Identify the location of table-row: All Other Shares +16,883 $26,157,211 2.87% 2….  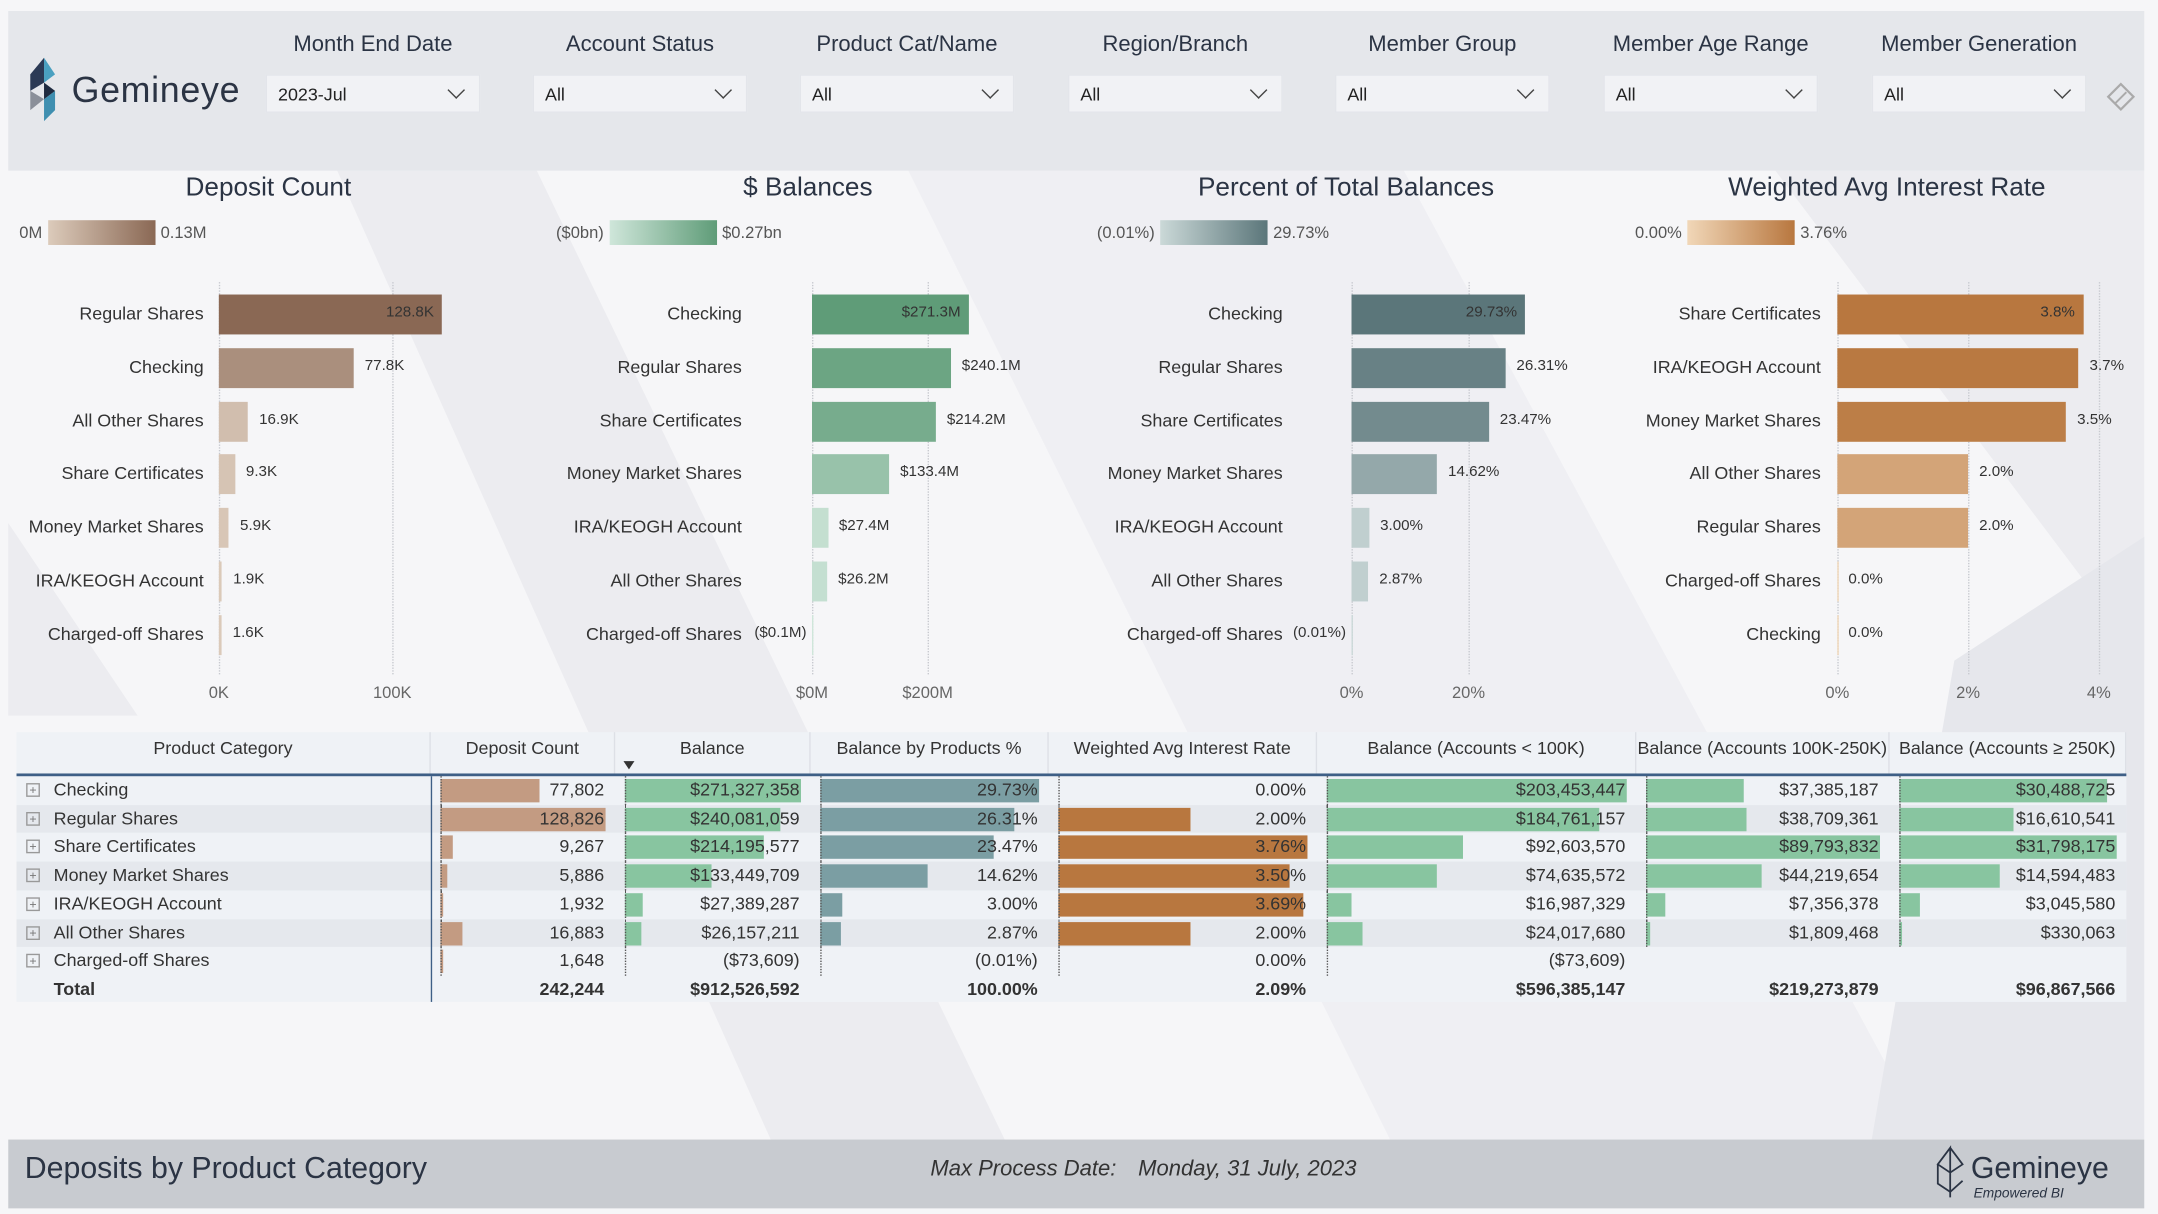
(1071, 933).